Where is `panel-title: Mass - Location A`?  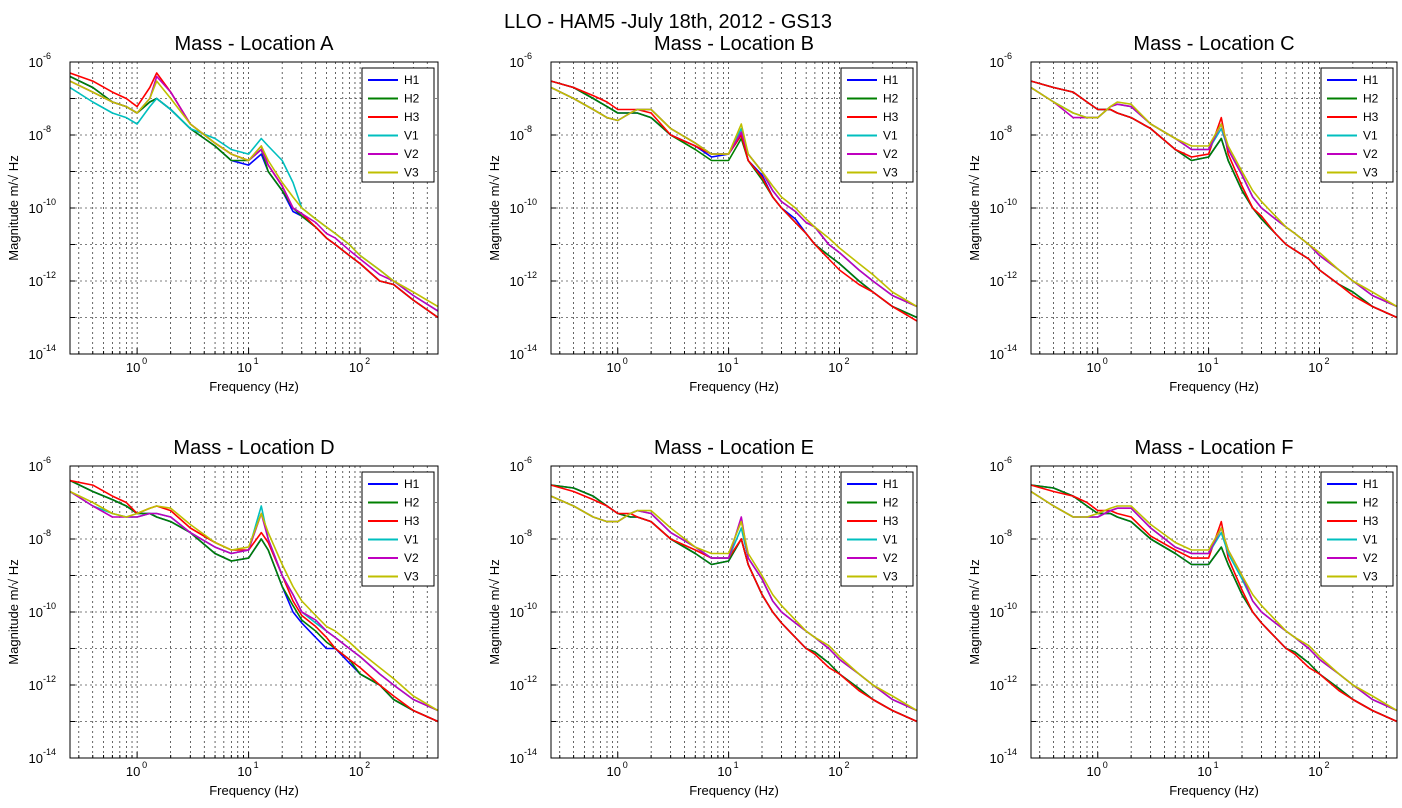
panel-title: Mass - Location A is located at coordinates (255, 44).